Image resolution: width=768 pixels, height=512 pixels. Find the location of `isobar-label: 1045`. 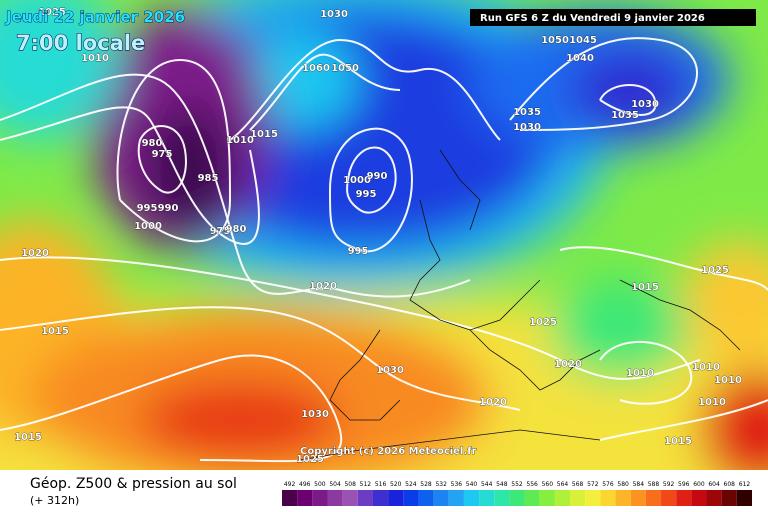

isobar-label: 1045 is located at coordinates (583, 40).